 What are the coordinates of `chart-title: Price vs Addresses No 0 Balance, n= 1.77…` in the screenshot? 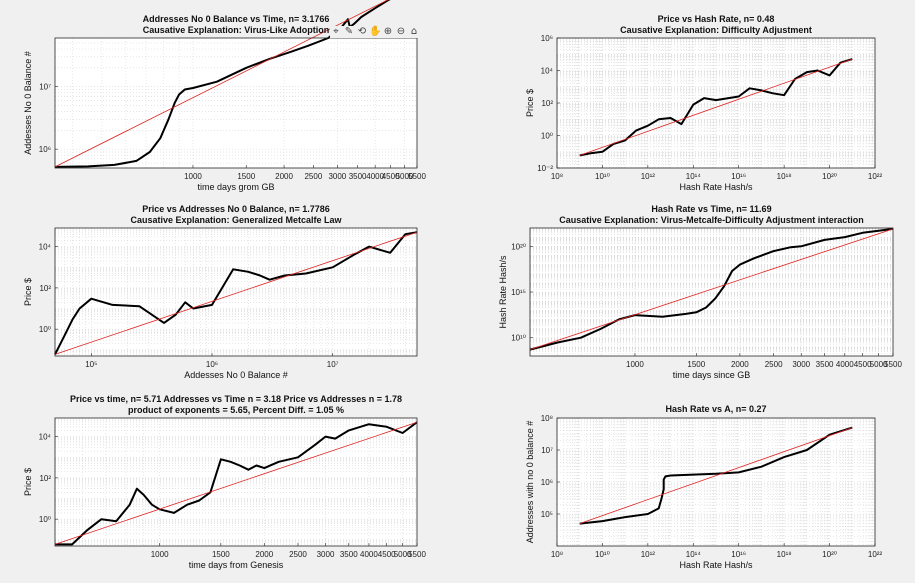 It's located at (236, 209).